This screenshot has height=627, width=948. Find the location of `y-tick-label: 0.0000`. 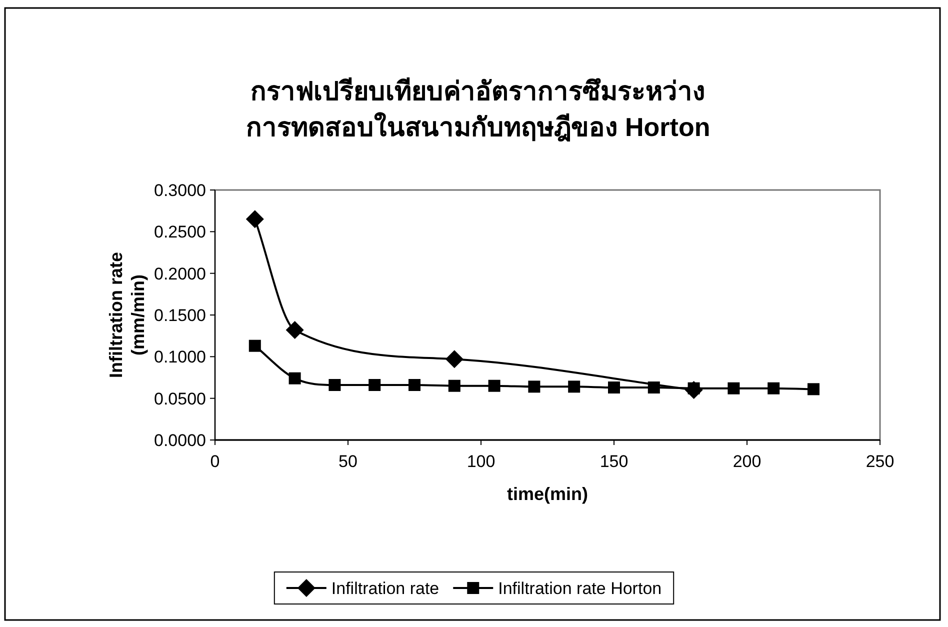

y-tick-label: 0.0000 is located at coordinates (180, 440).